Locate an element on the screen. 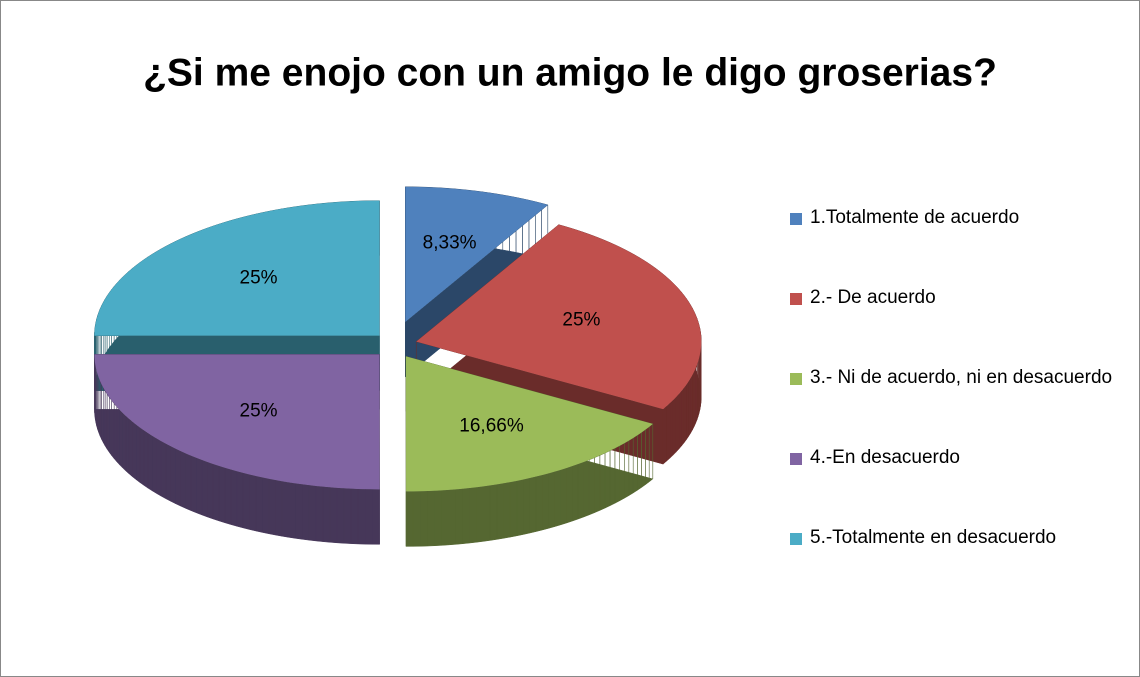 Image resolution: width=1140 pixels, height=677 pixels. legend-label: 1.Totalmente de acuerdo is located at coordinates (915, 217).